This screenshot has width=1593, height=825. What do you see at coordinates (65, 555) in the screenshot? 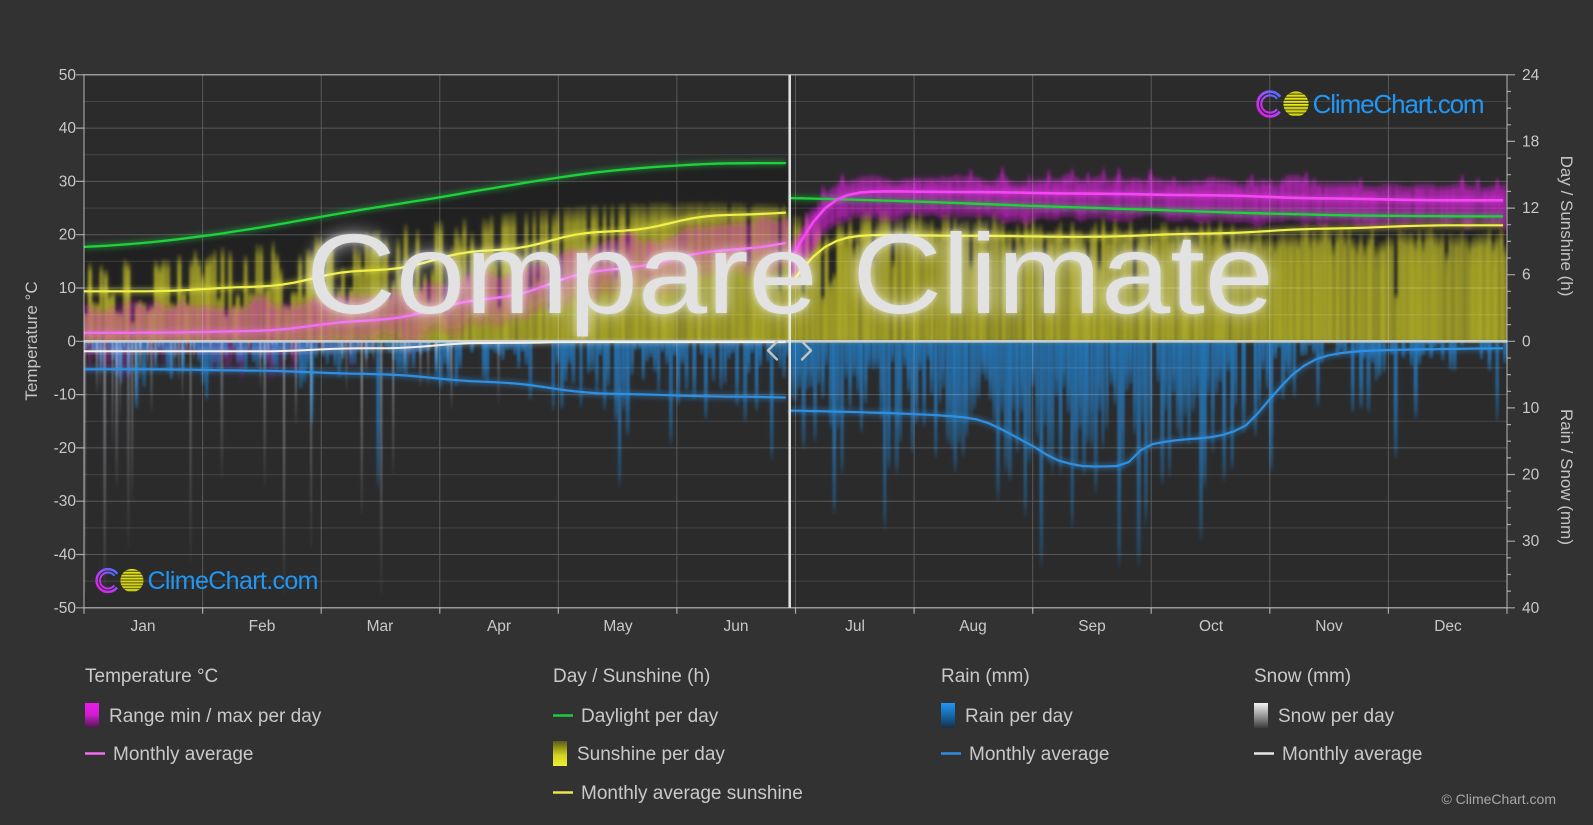
I see `svg-text: -40` at bounding box center [65, 555].